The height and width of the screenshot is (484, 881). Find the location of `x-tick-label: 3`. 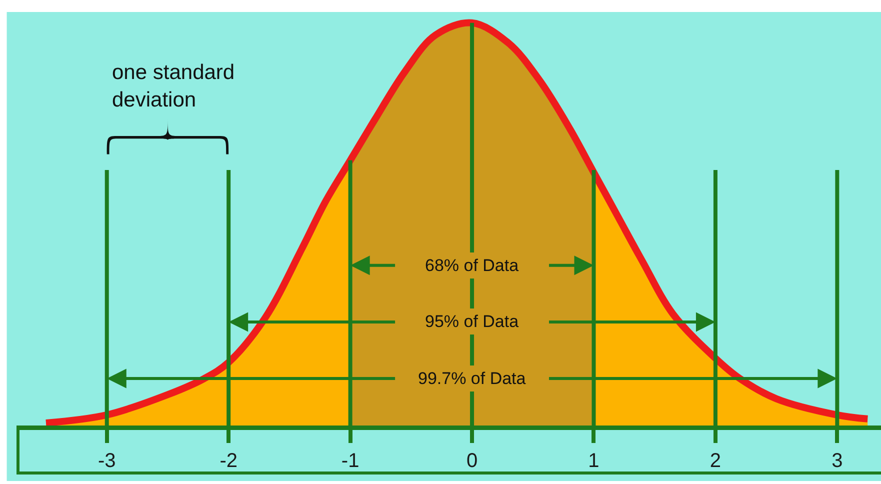

x-tick-label: 3 is located at coordinates (837, 461).